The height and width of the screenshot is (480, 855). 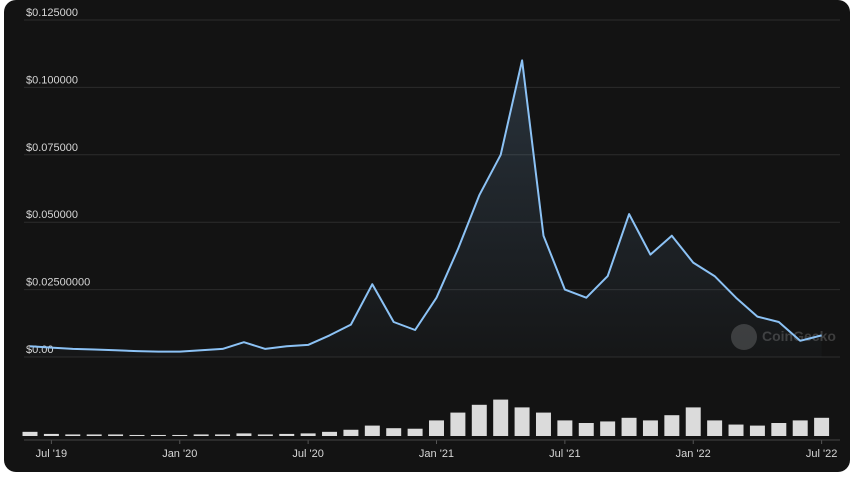 I want to click on y-tick-label: $0.075000, so click(x=52, y=148).